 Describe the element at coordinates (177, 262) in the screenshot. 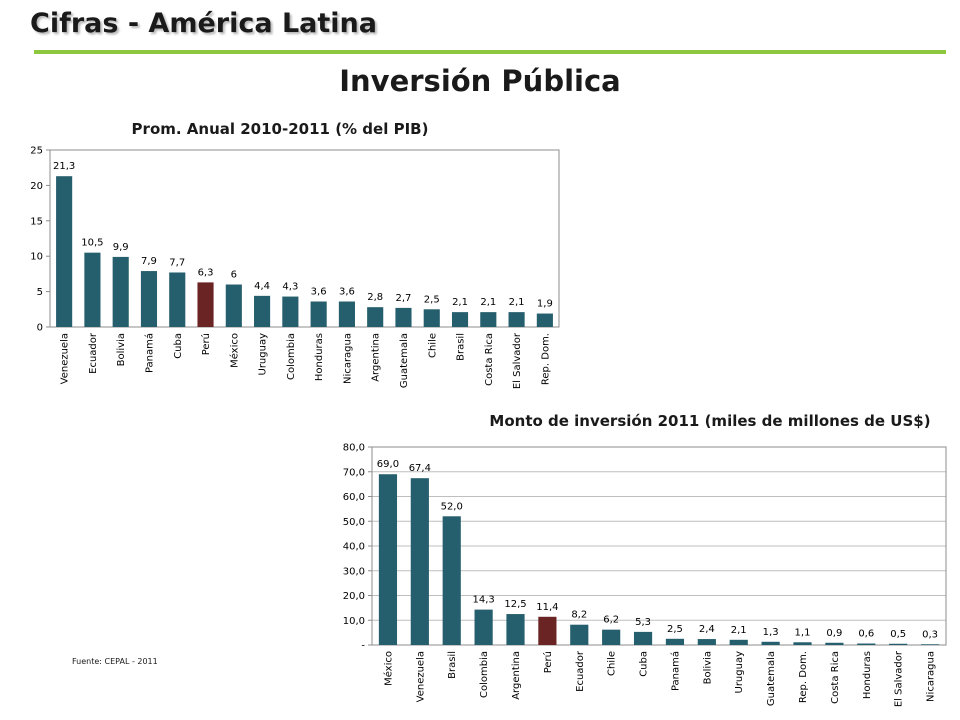

I see `data-label: 7,7` at that location.